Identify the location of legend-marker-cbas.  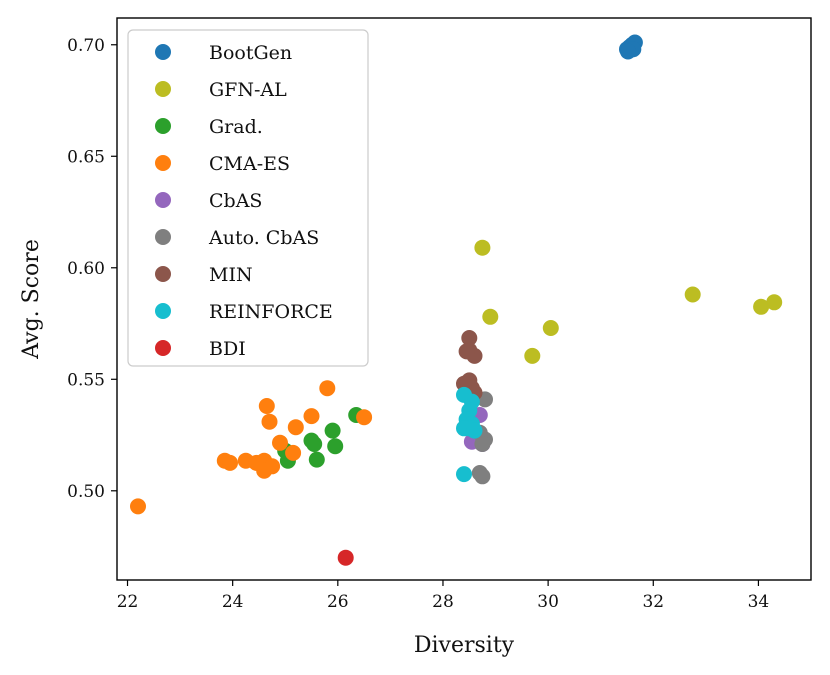
(163, 200).